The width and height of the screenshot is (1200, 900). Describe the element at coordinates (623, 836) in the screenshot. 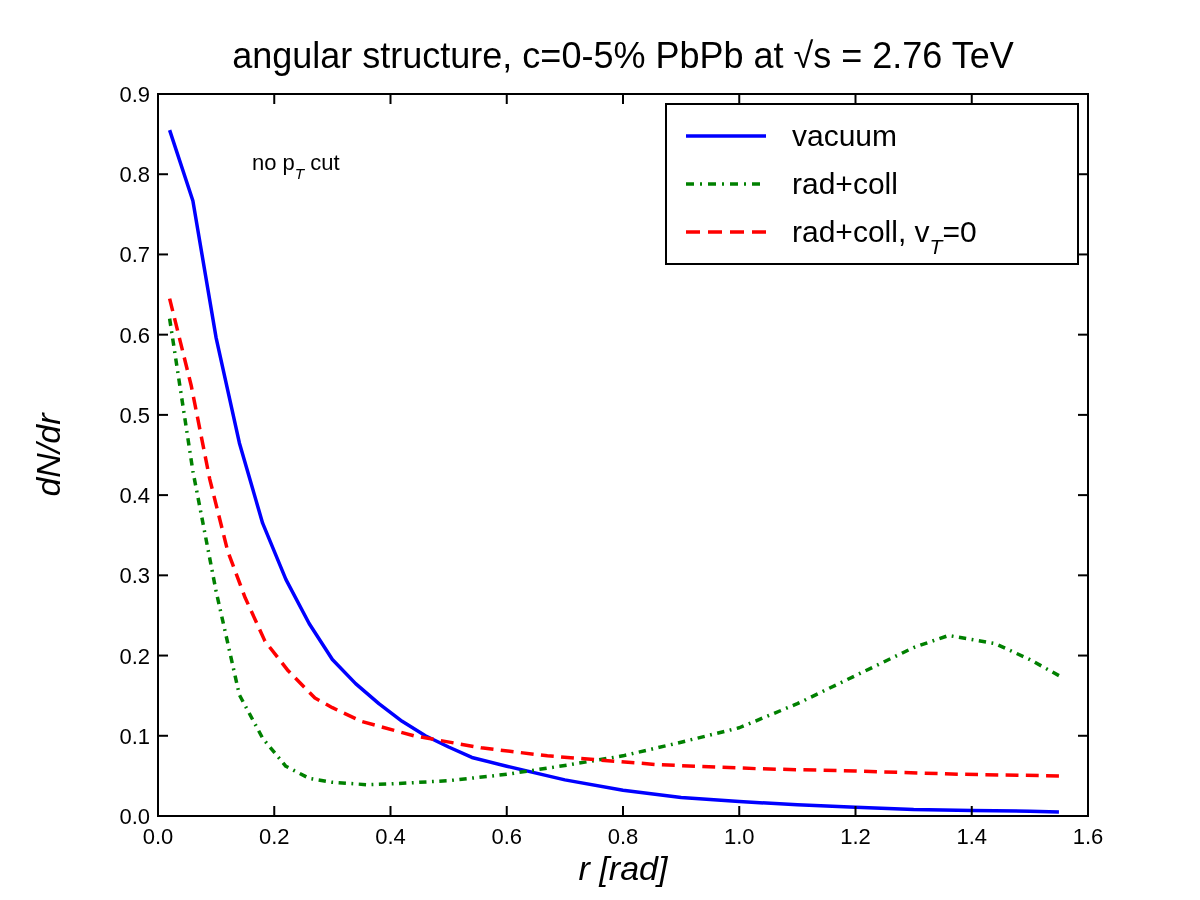

I see `x-tick-label: 0.8` at that location.